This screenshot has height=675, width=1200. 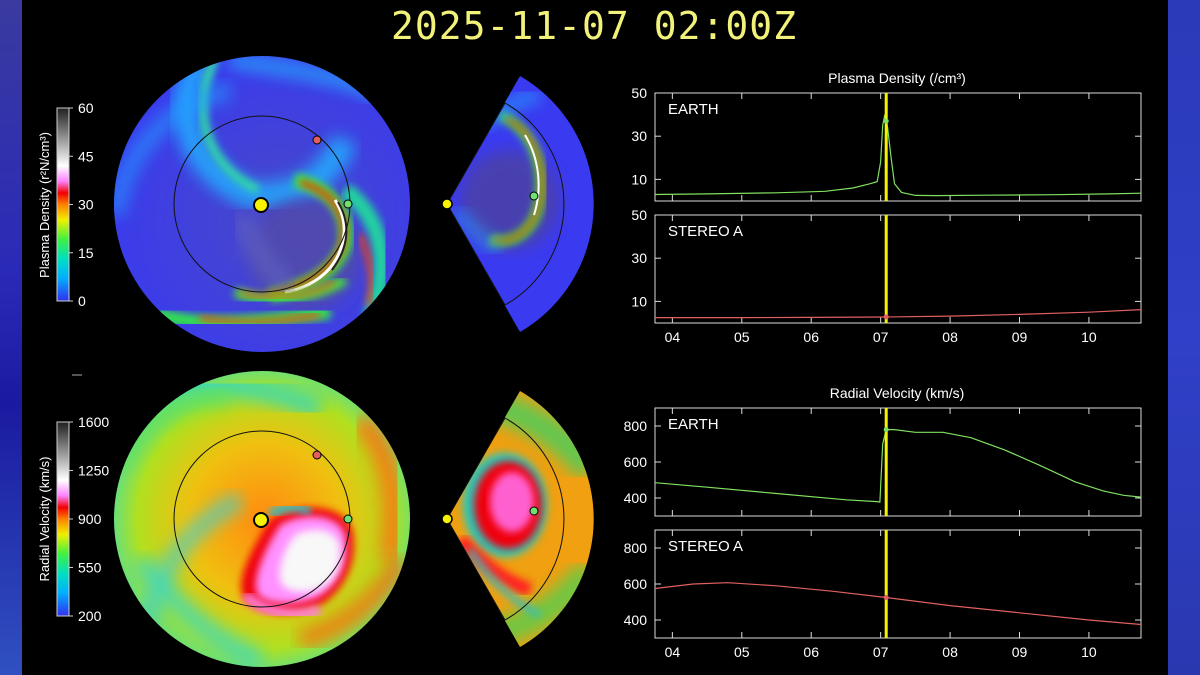 What do you see at coordinates (90, 519) in the screenshot?
I see `velocity-colorbar-tick-label: 900` at bounding box center [90, 519].